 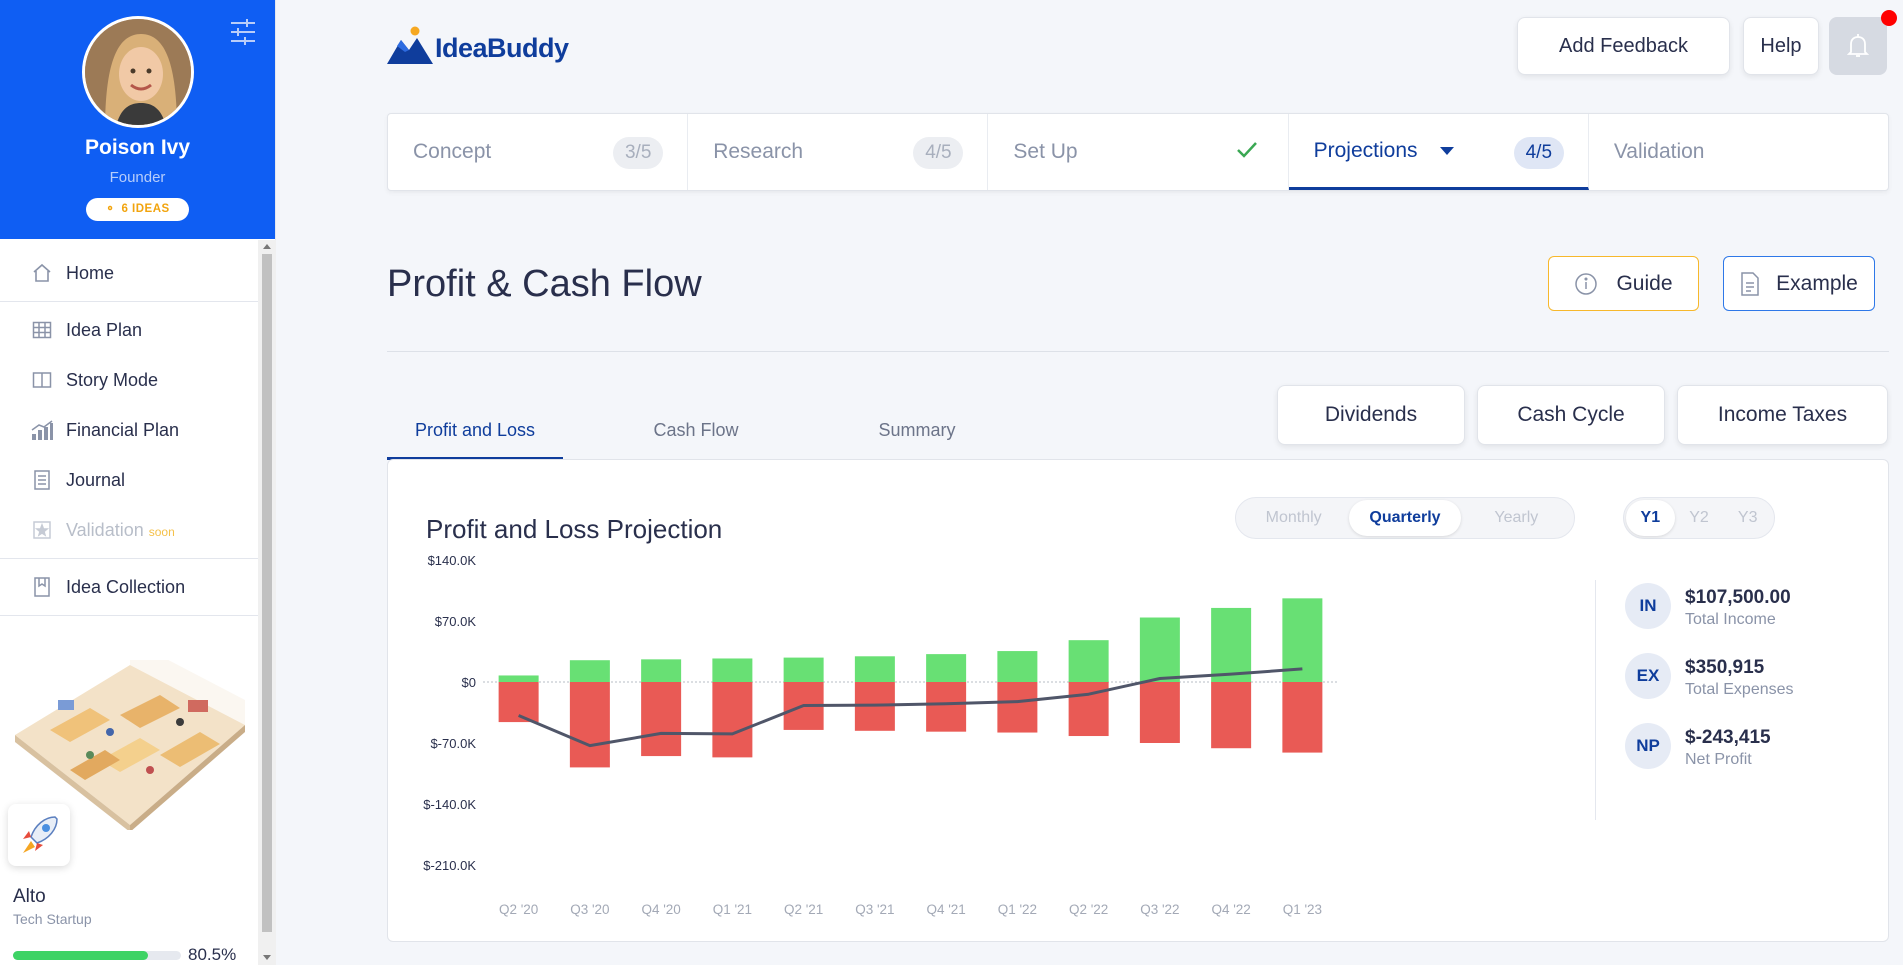 What do you see at coordinates (129, 273) in the screenshot?
I see `sidebar-item-home: Home` at bounding box center [129, 273].